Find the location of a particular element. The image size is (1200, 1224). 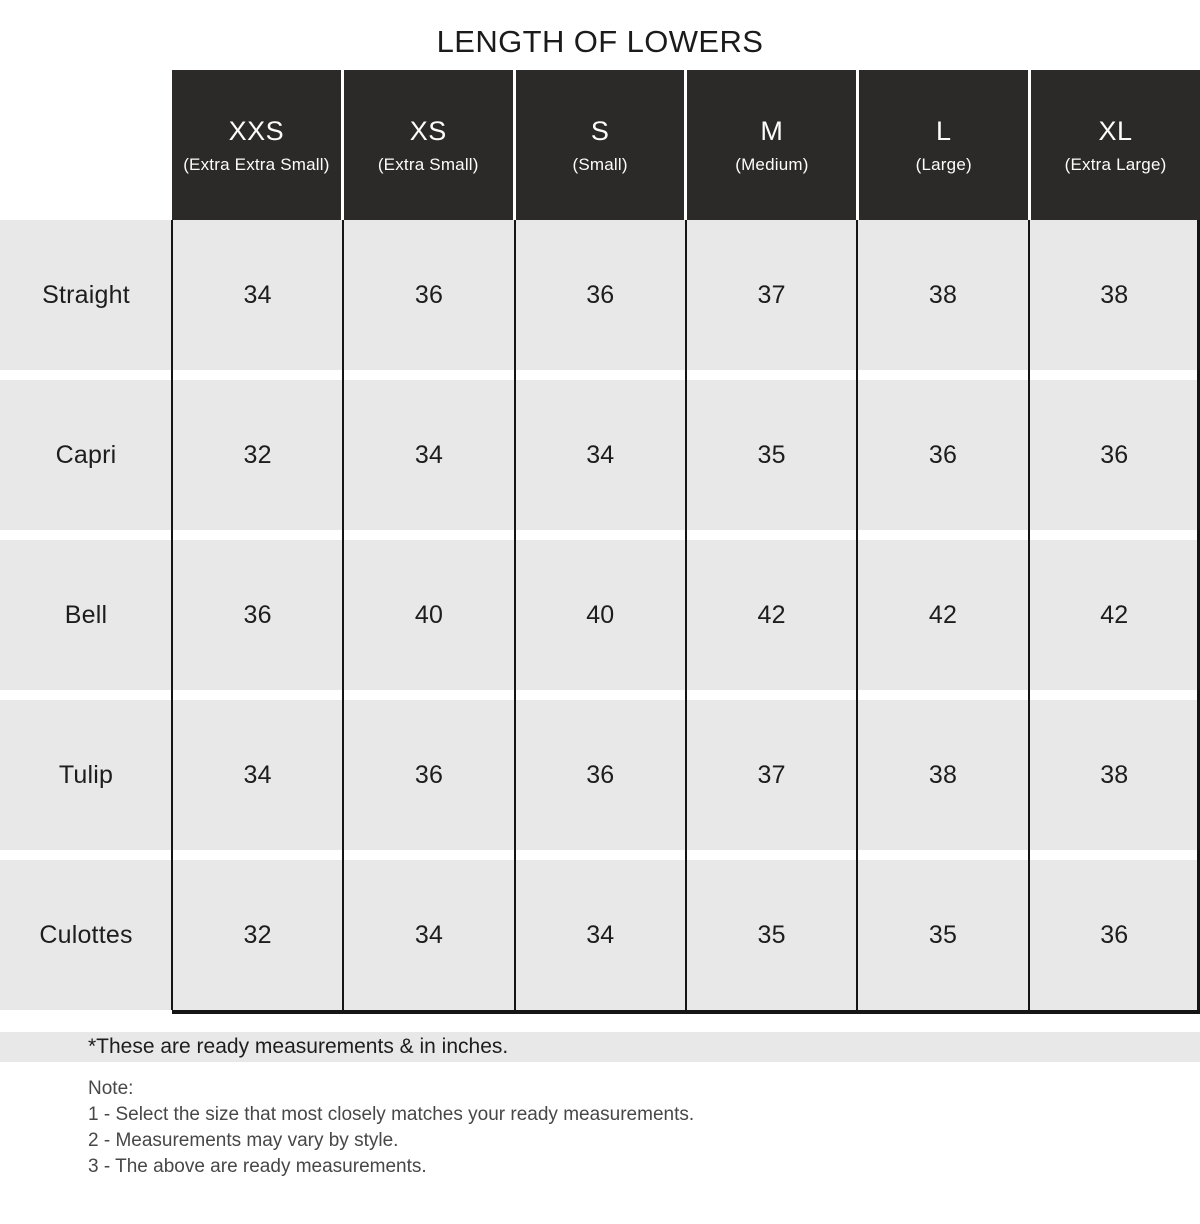

column-header-l: L (Large) is located at coordinates (944, 145).